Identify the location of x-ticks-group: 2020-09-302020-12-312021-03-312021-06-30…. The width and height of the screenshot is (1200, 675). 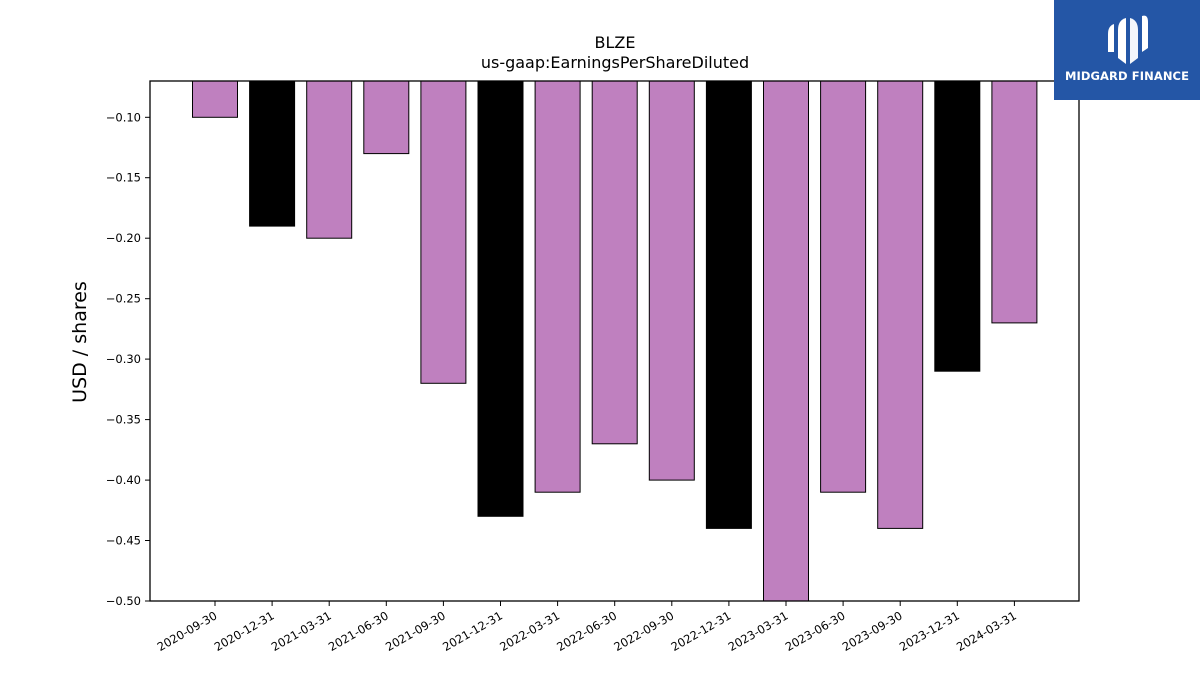
(587, 627).